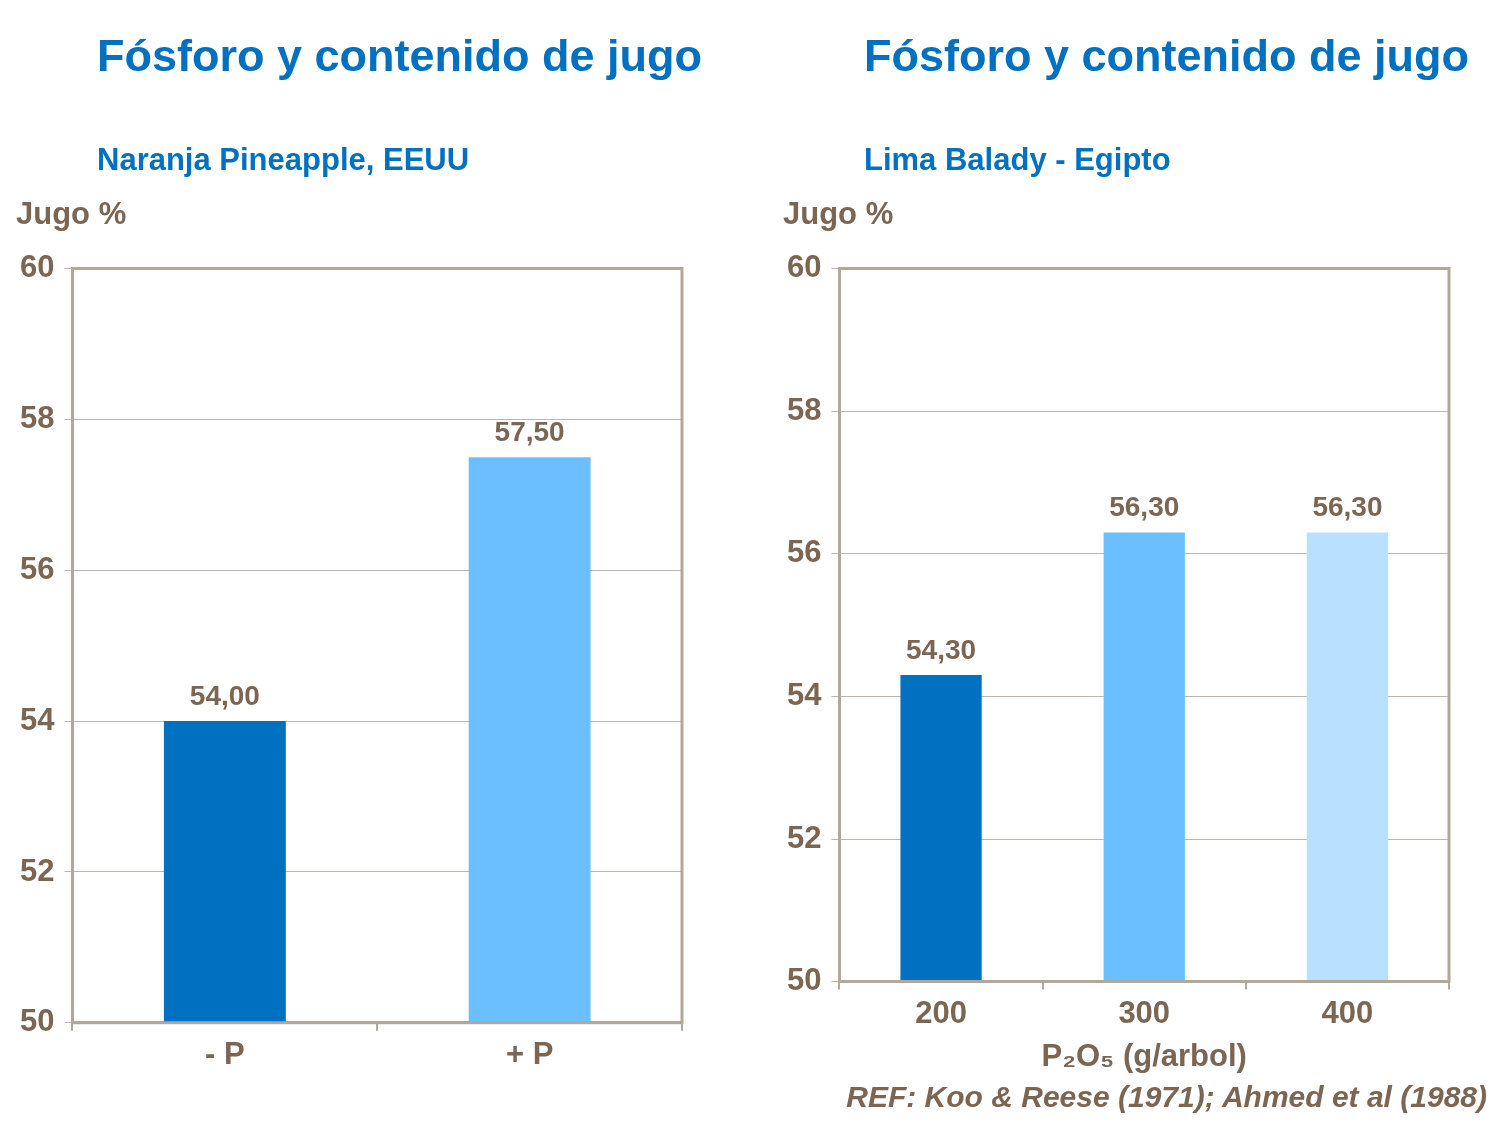  I want to click on x-tick-label: - P, so click(225, 1053).